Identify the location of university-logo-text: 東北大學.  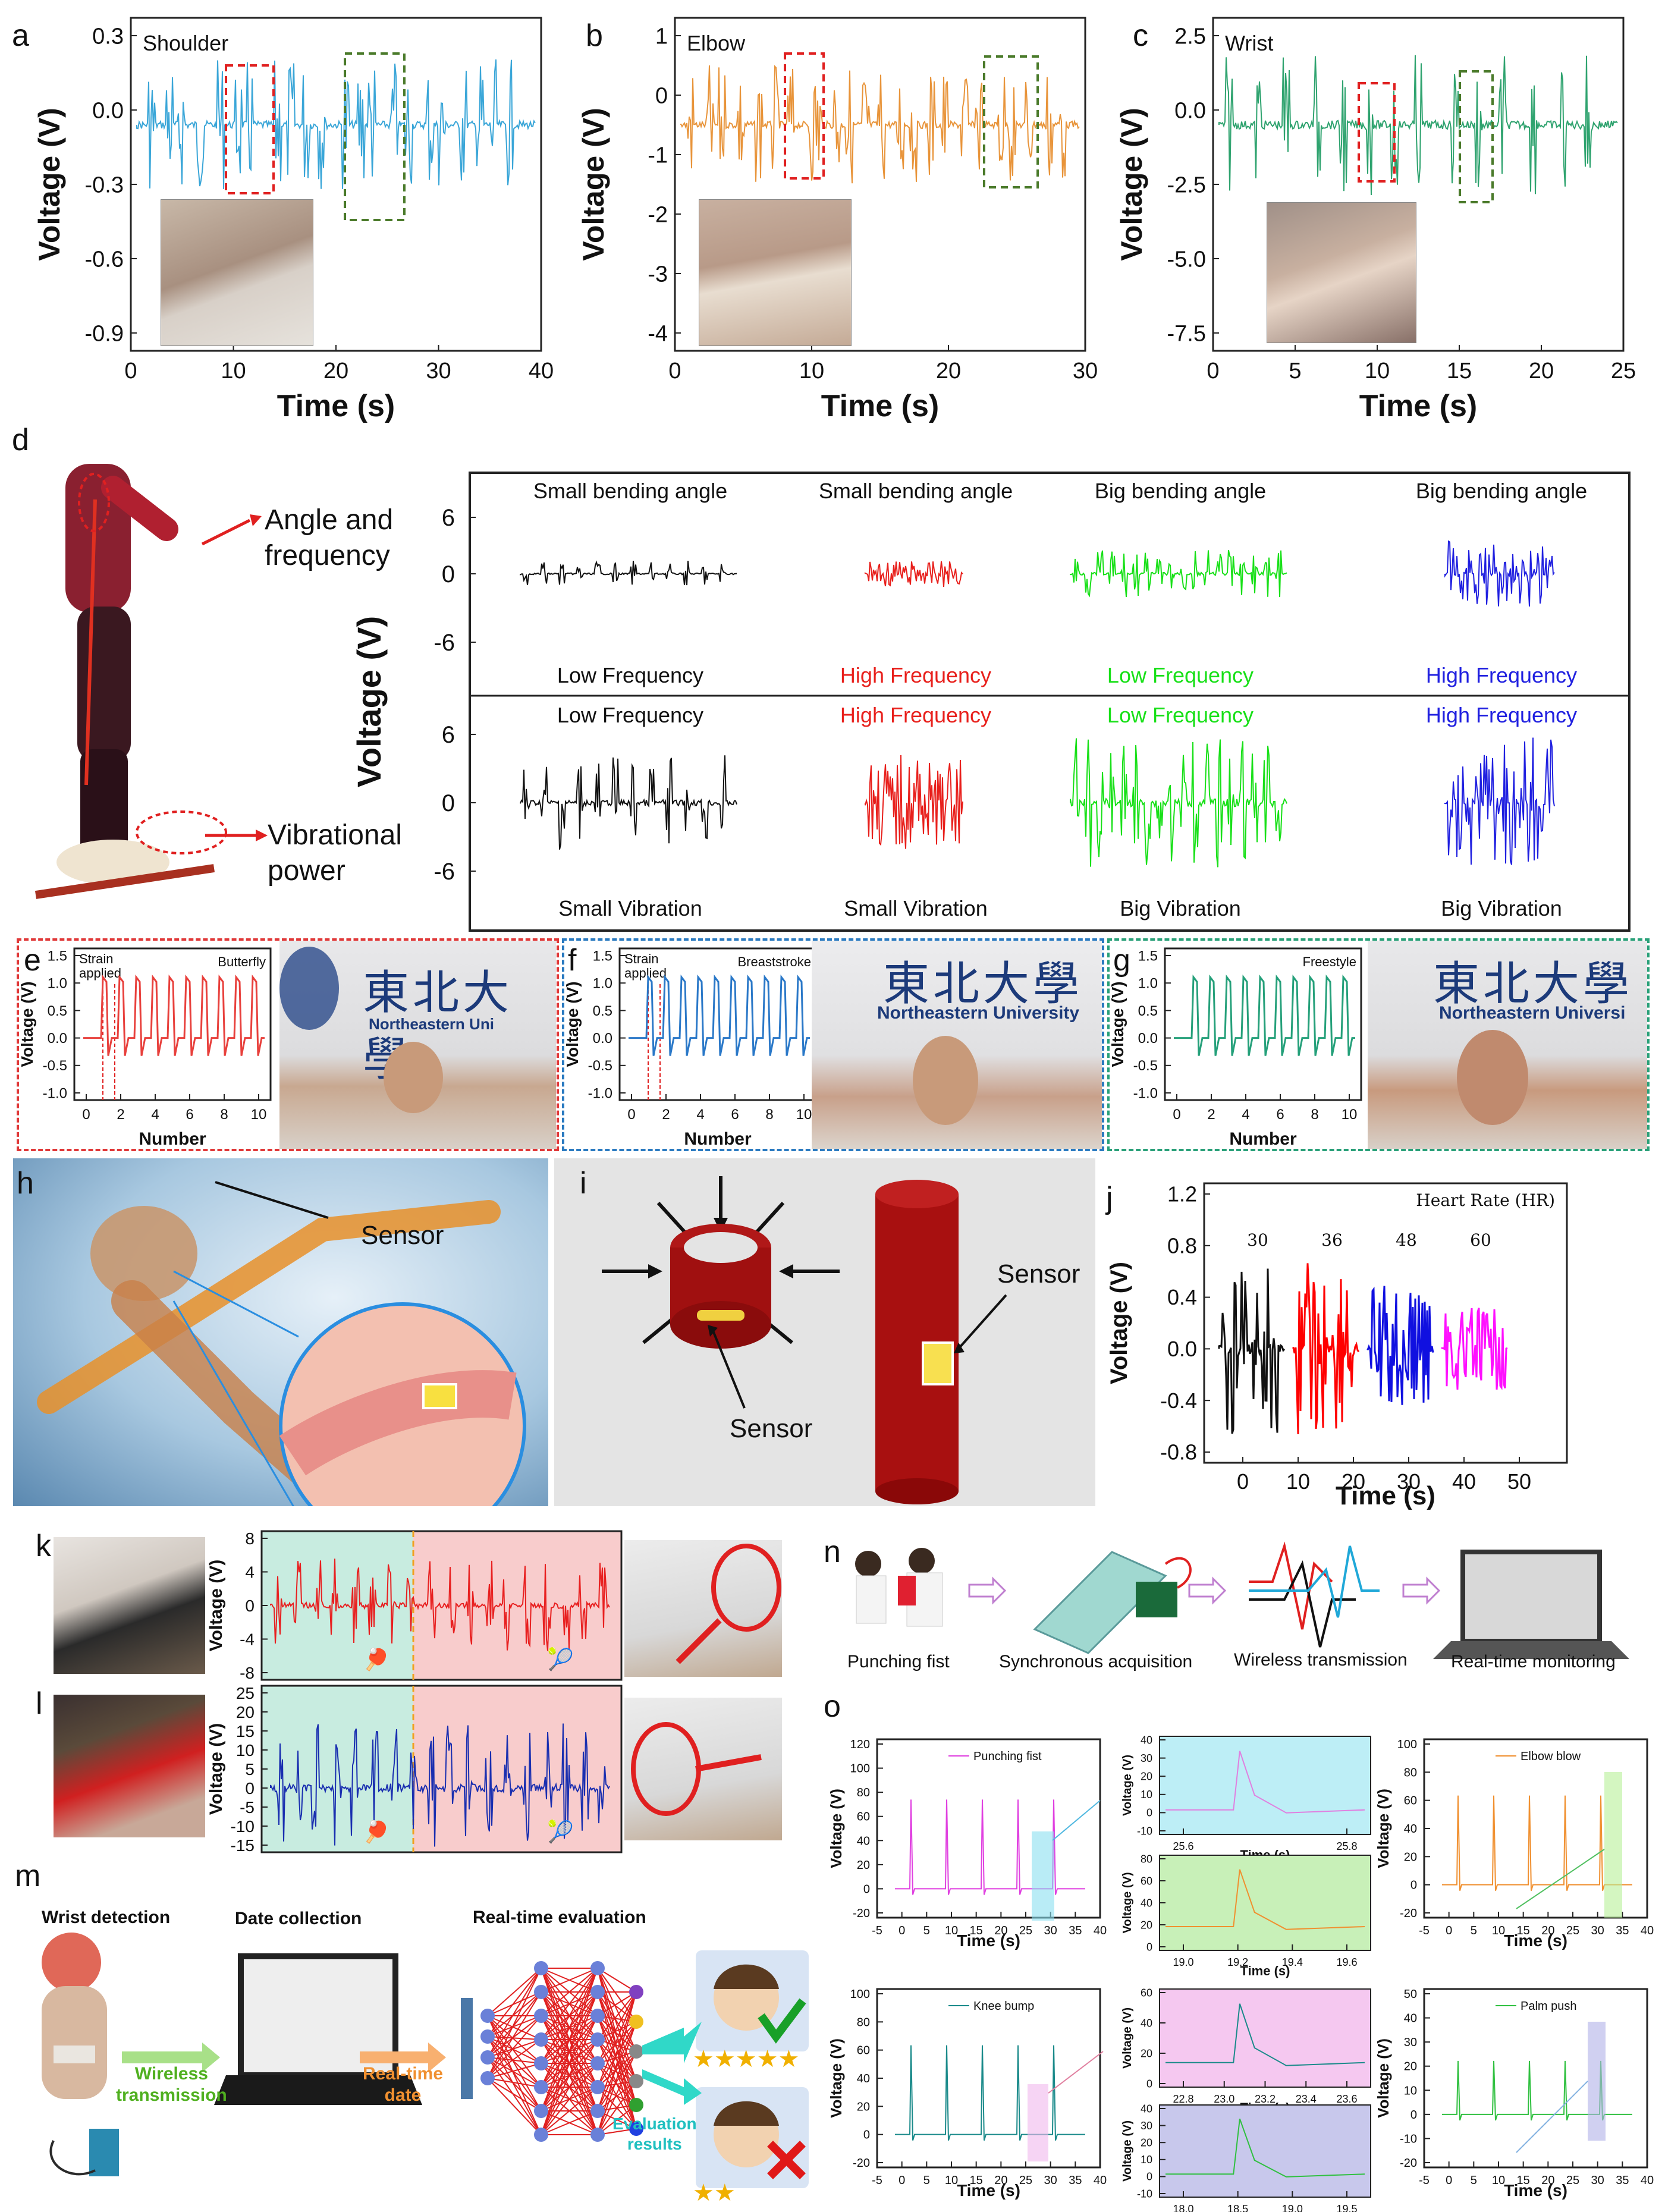
(1533, 984).